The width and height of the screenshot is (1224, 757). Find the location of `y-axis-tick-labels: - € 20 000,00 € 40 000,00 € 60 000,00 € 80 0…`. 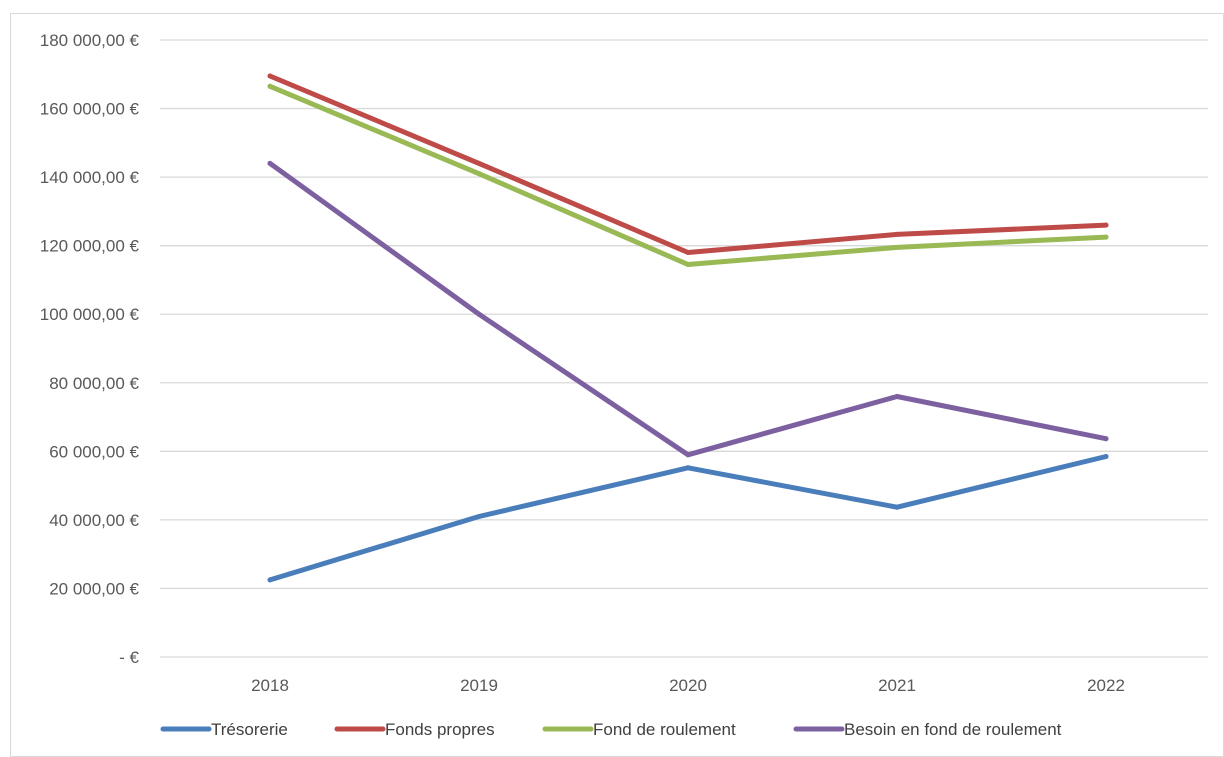

y-axis-tick-labels: - € 20 000,00 € 40 000,00 € 60 000,00 € 80 0… is located at coordinates (90, 349).